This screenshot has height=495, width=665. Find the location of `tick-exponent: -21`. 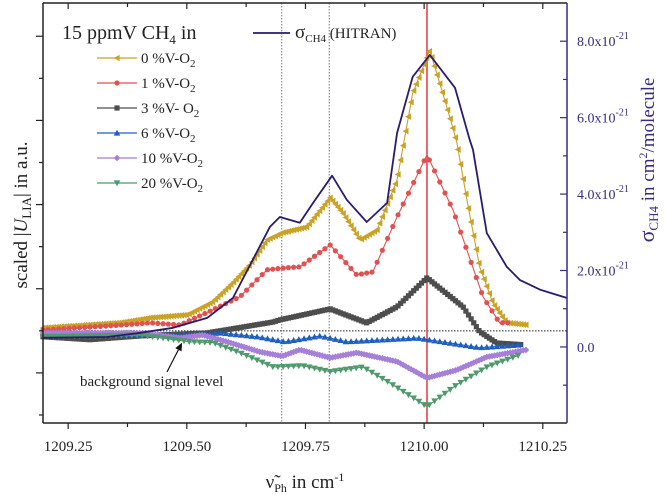

tick-exponent: -21 is located at coordinates (622, 189).